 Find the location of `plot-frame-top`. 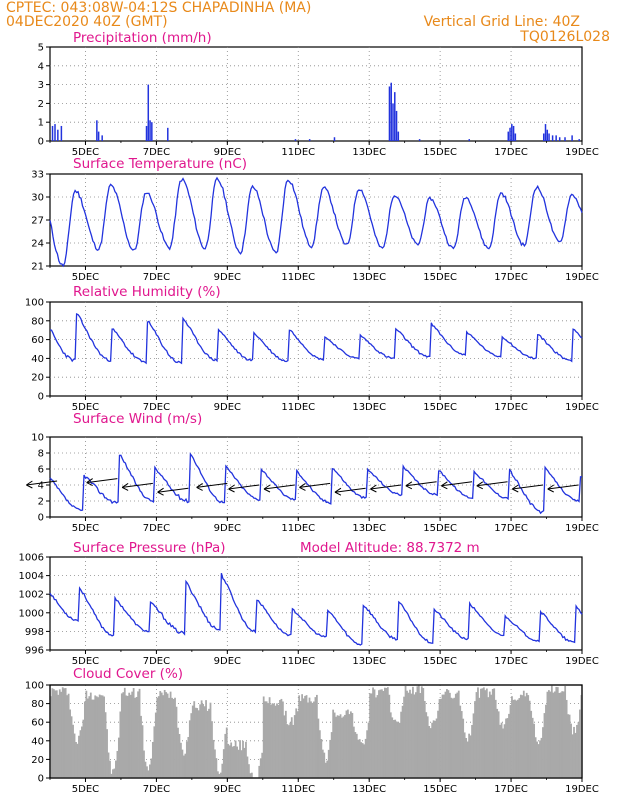

plot-frame-top is located at coordinates (316, 731).